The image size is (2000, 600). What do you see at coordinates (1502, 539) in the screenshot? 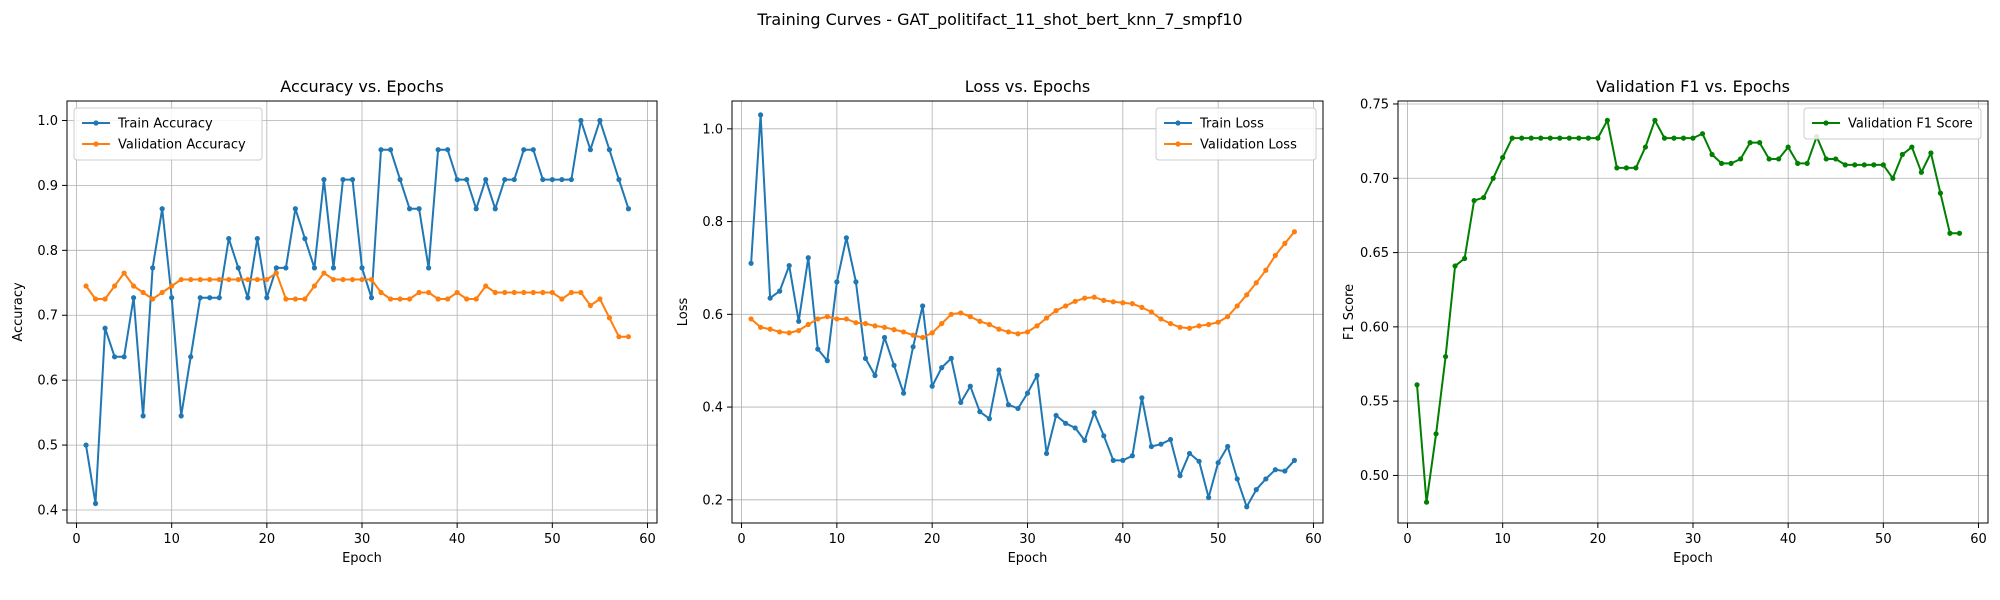
I see `x-tick-label: 10` at bounding box center [1502, 539].